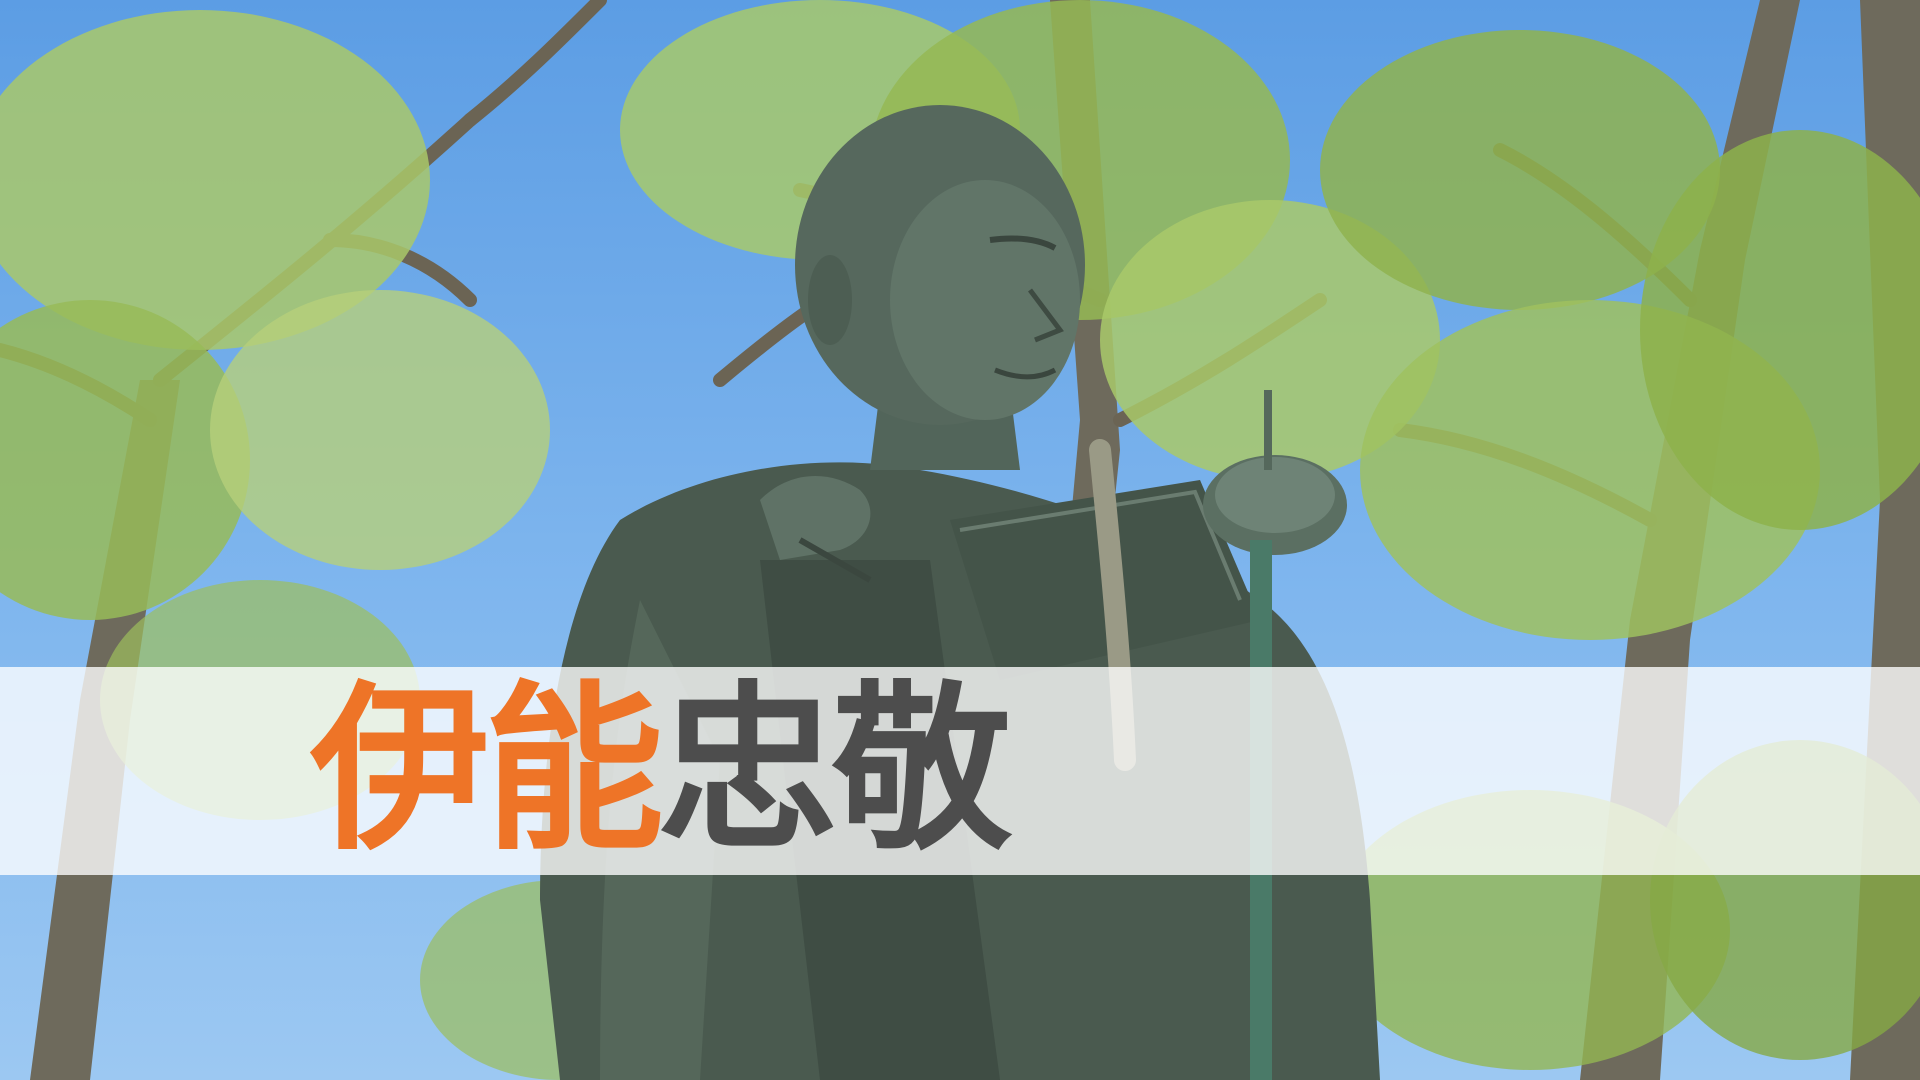  I want to click on title-accent: 伊能, so click(487, 769).